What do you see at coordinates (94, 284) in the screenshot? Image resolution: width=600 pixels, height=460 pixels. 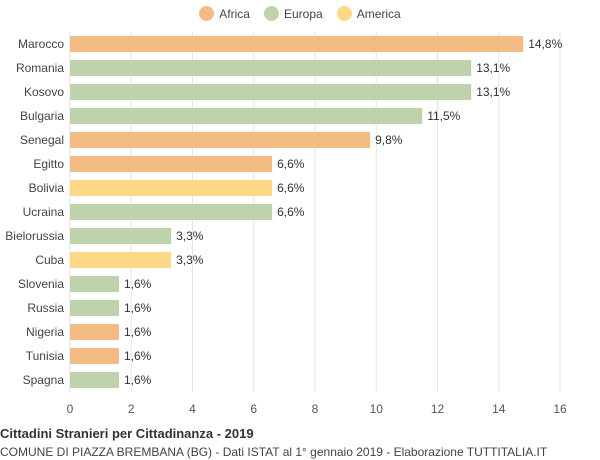 I see `bar-slovenia` at bounding box center [94, 284].